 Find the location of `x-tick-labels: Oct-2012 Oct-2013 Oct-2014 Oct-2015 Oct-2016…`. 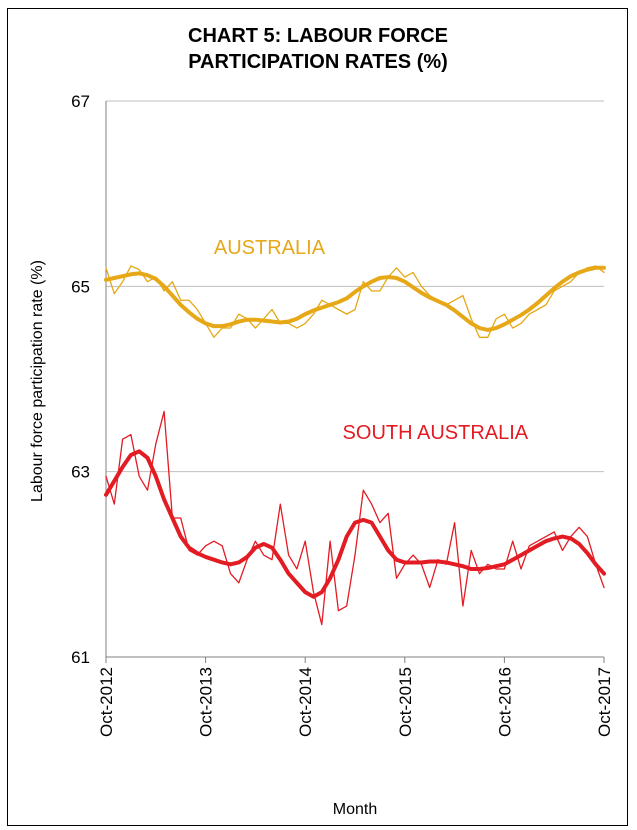

x-tick-labels: Oct-2012 Oct-2013 Oct-2014 Oct-2015 Oct-2016… is located at coordinates (355, 702).